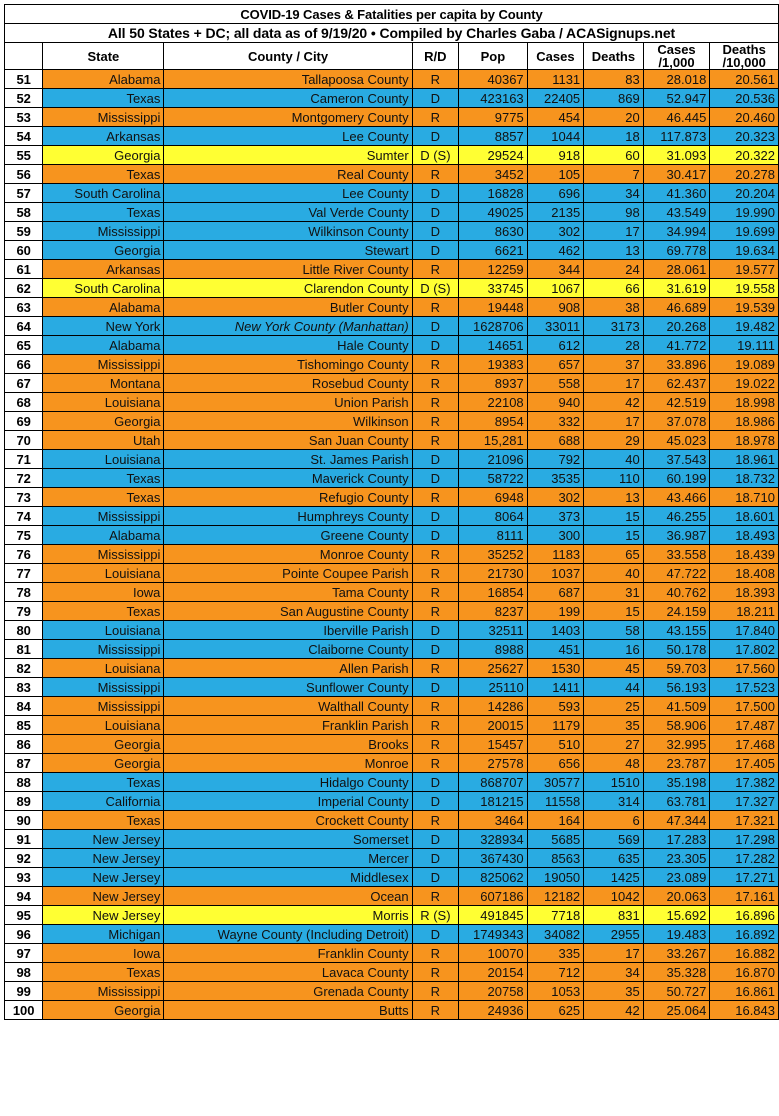 Image resolution: width=779 pixels, height=1116 pixels. What do you see at coordinates (288, 155) in the screenshot?
I see `cell-county: Sumter` at bounding box center [288, 155].